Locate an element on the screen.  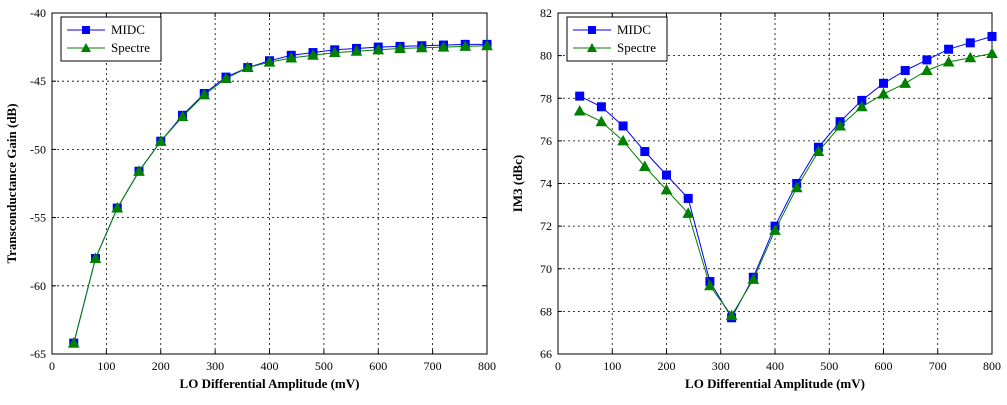
y-tick-label: 66 is located at coordinates (546, 354).